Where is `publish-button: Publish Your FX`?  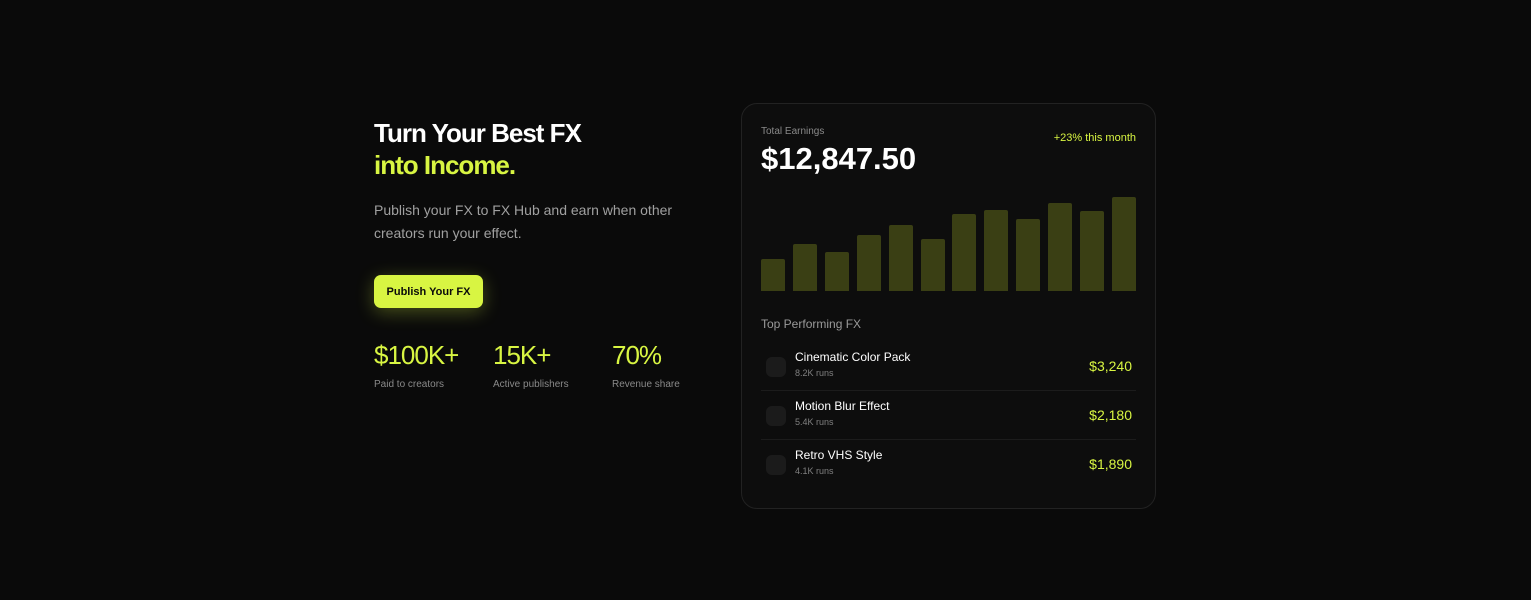
publish-button: Publish Your FX is located at coordinates (428, 291).